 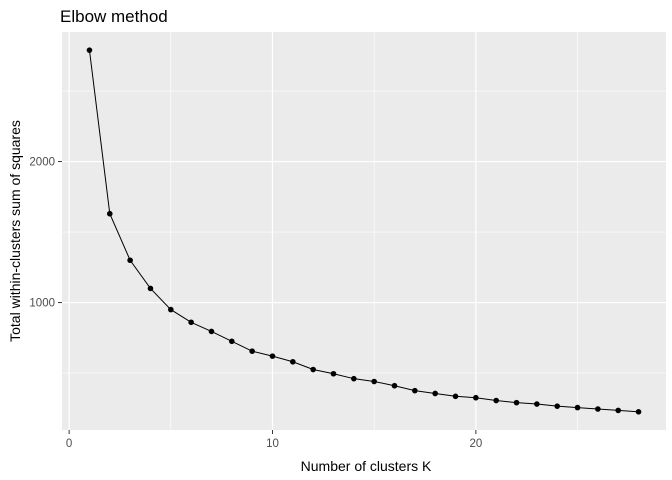 I want to click on y-axis-label: Total within-clusters sum of squares, so click(x=15, y=231).